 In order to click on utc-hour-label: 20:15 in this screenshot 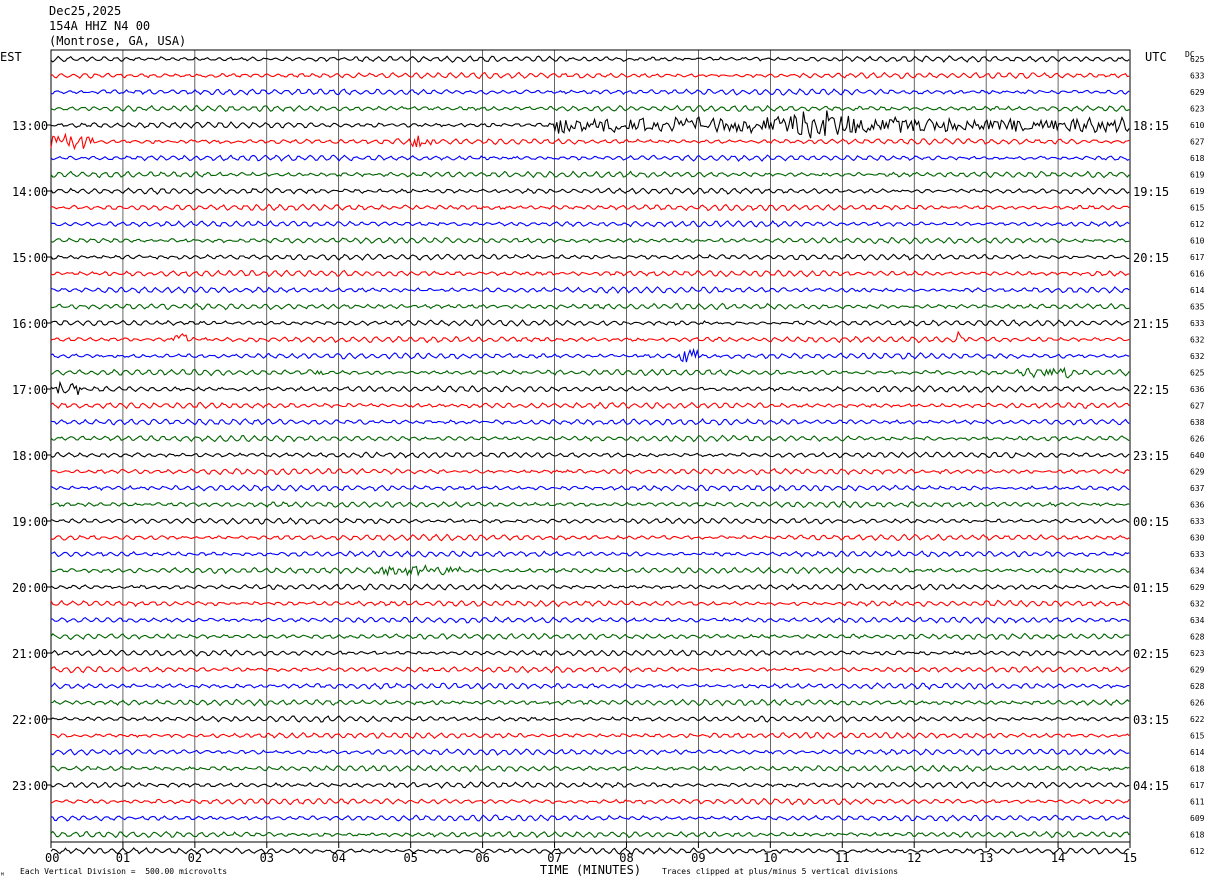, I will do `click(1151, 258)`.